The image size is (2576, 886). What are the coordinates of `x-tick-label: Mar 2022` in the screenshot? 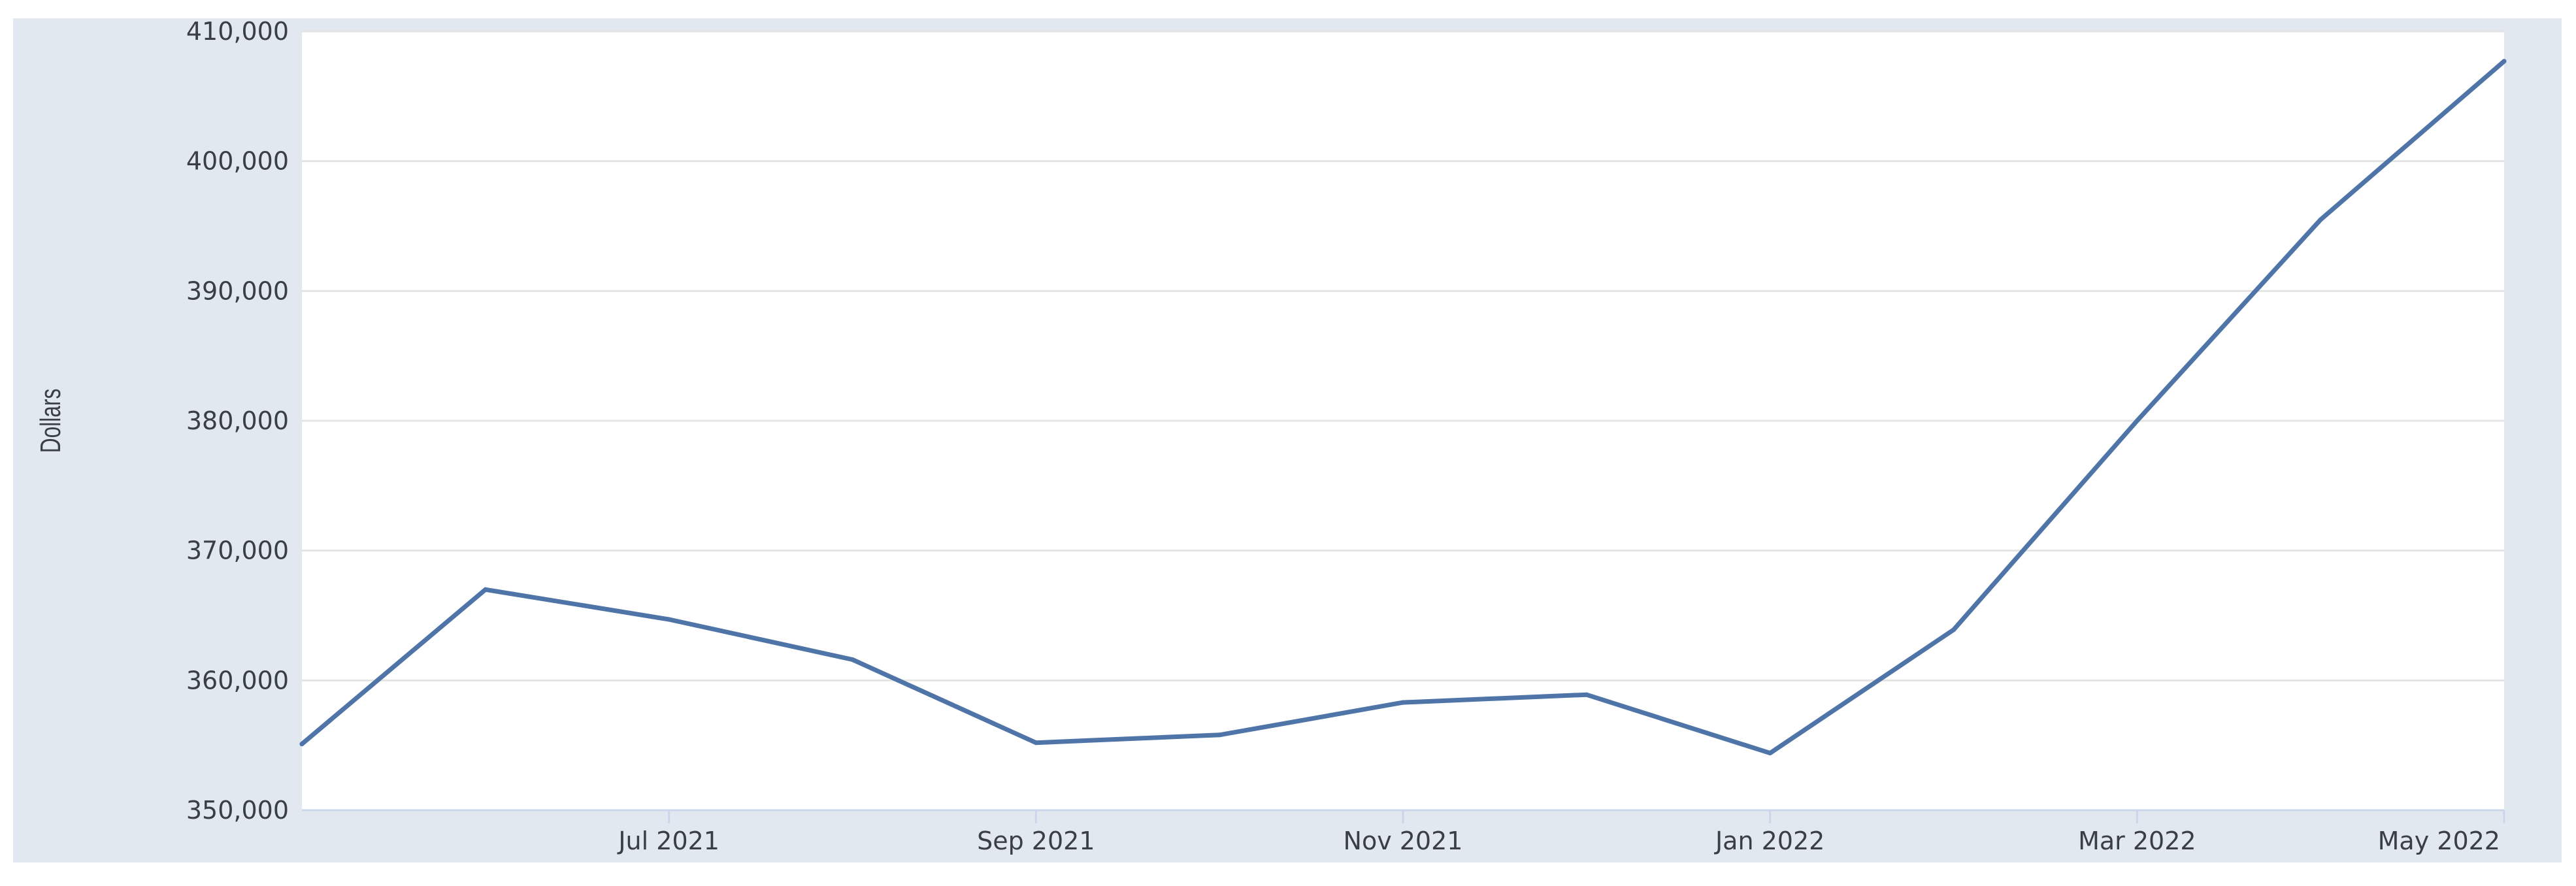 It's located at (2137, 841).